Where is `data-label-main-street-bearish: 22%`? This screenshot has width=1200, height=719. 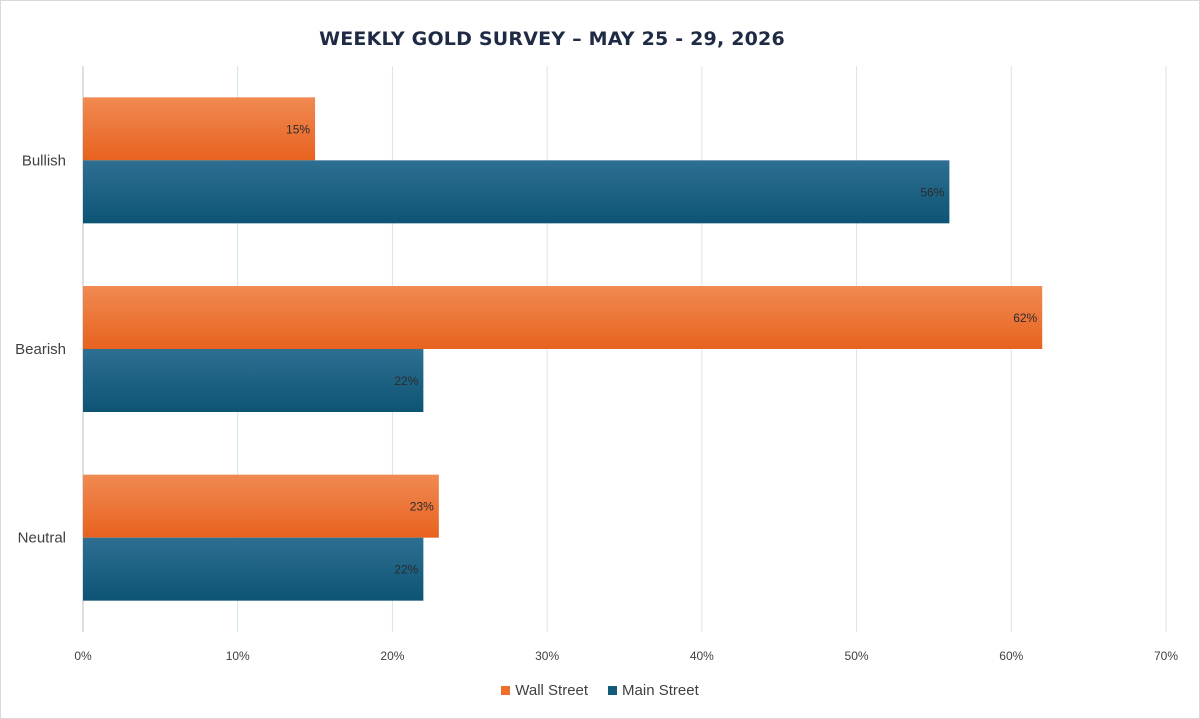 data-label-main-street-bearish: 22% is located at coordinates (406, 381).